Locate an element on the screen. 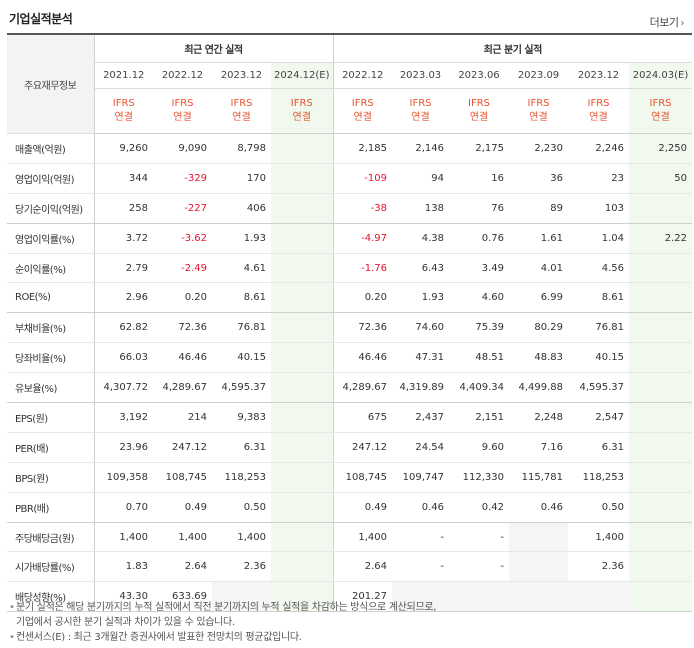  table-cell: 75.39 is located at coordinates (479, 328).